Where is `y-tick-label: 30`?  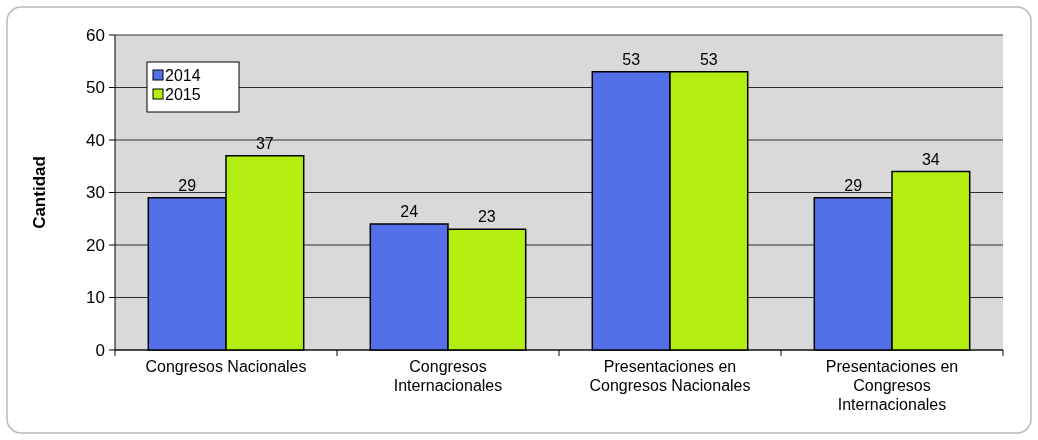
y-tick-label: 30 is located at coordinates (95, 193).